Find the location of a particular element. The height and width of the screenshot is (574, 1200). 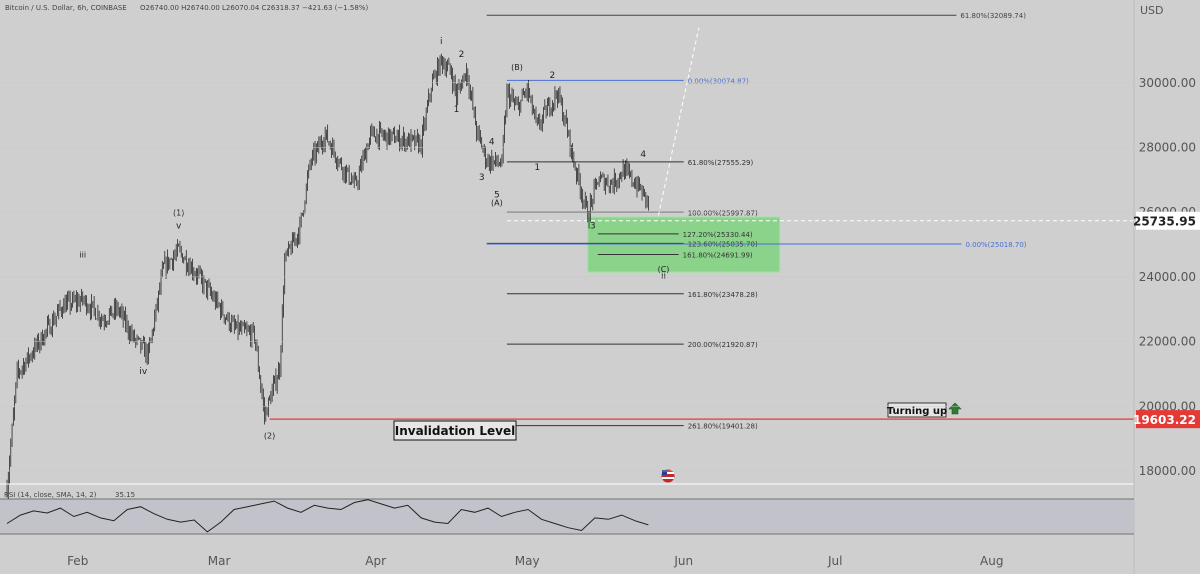

fib-level-label: 61.80%(32089.74) is located at coordinates (993, 16).